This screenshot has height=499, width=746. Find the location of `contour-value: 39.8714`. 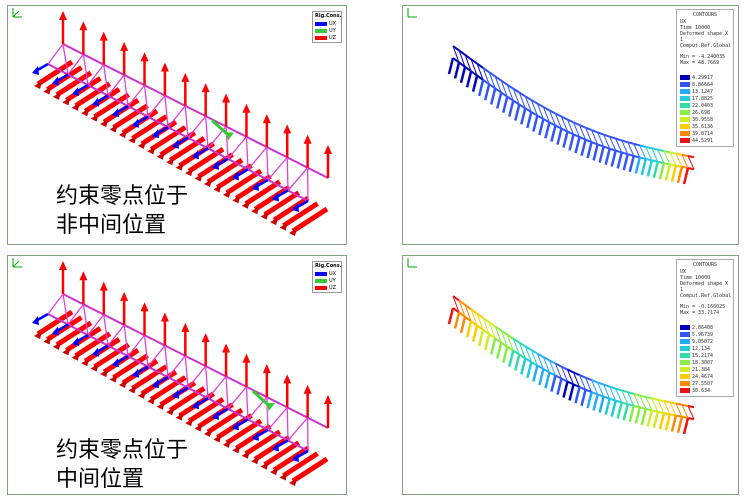

contour-value: 39.8714 is located at coordinates (703, 133).